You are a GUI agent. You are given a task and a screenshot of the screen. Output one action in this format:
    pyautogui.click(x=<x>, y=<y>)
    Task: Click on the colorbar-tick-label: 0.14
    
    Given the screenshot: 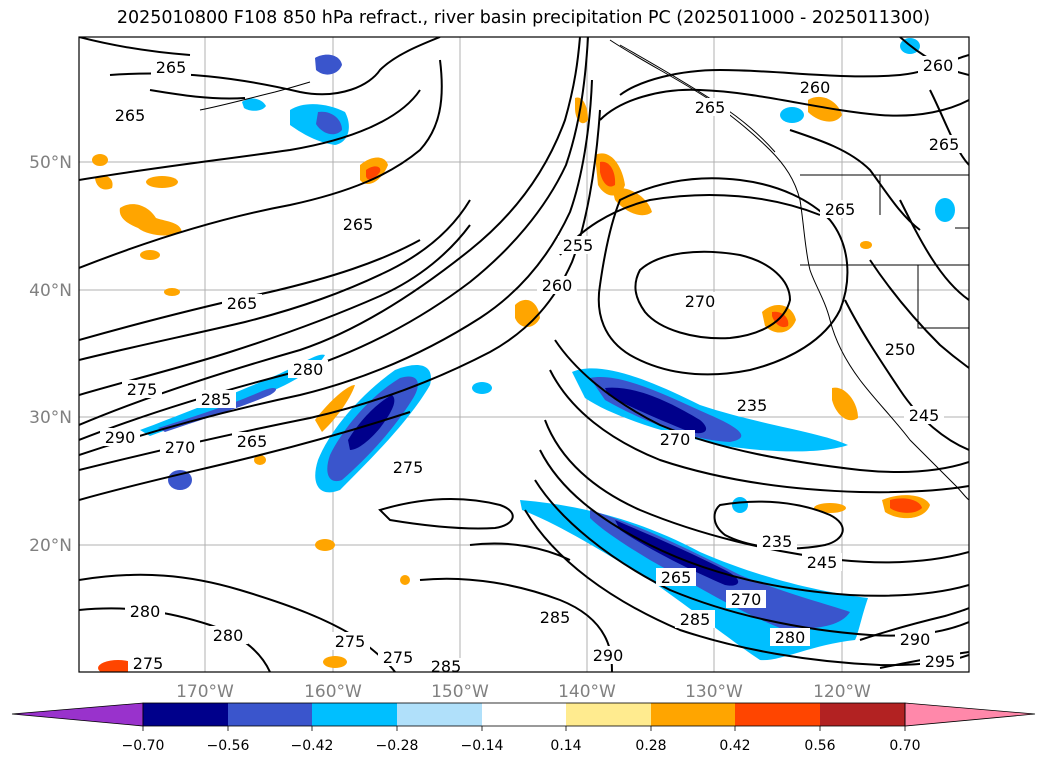 What is the action you would take?
    pyautogui.click(x=565, y=746)
    